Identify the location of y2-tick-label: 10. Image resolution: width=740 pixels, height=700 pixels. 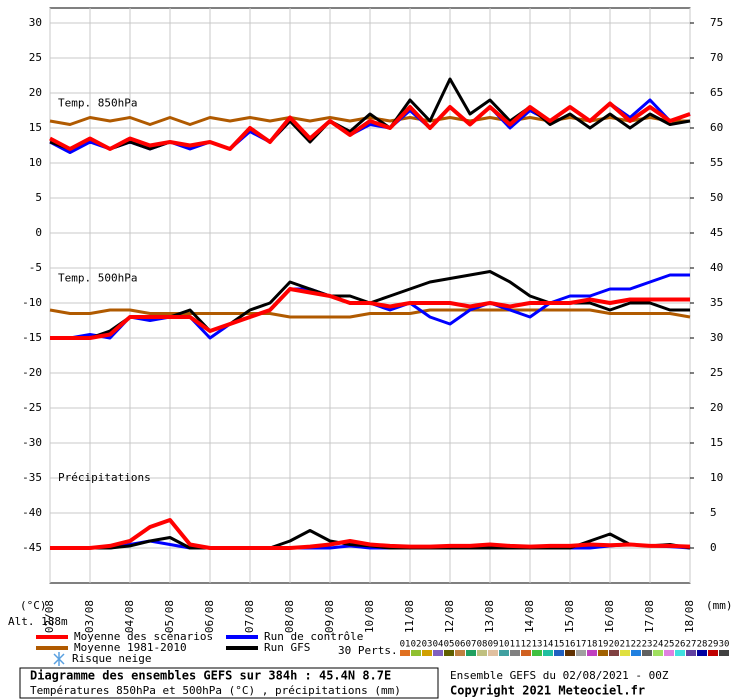
(716, 477).